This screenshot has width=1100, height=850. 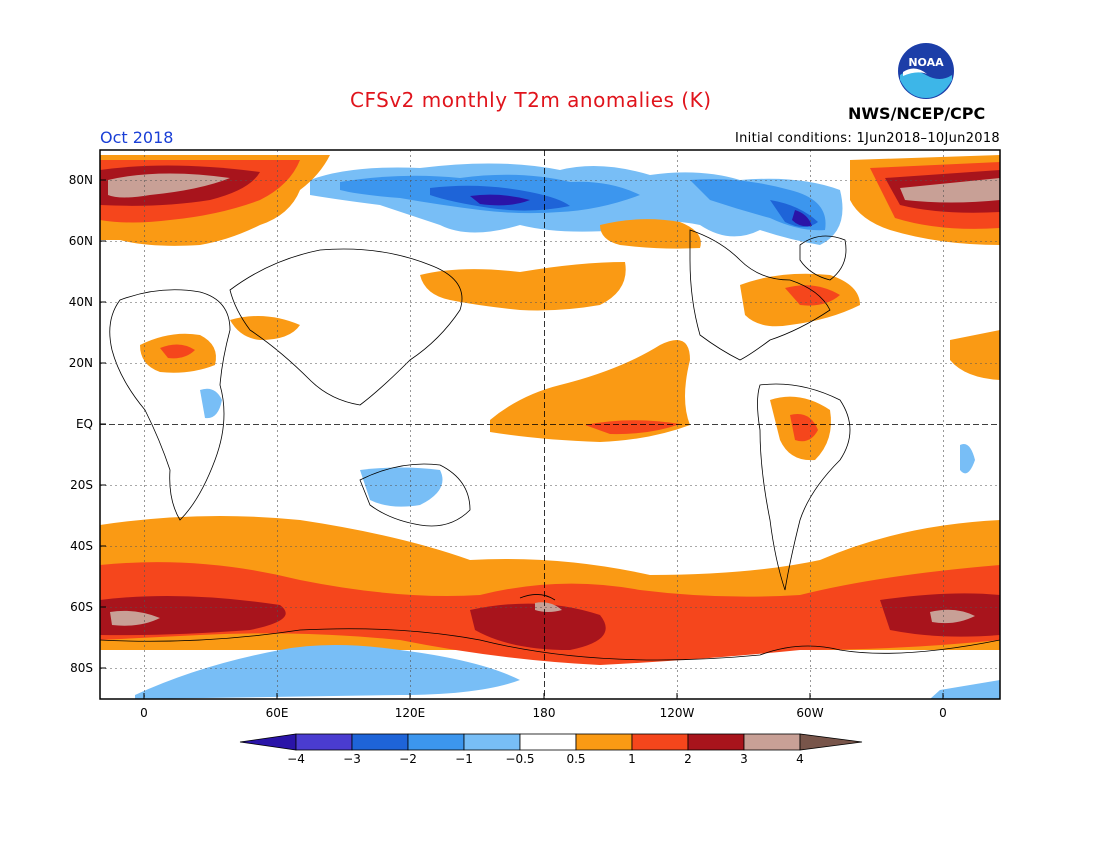 What do you see at coordinates (84, 424) in the screenshot?
I see `lat-label: EQ` at bounding box center [84, 424].